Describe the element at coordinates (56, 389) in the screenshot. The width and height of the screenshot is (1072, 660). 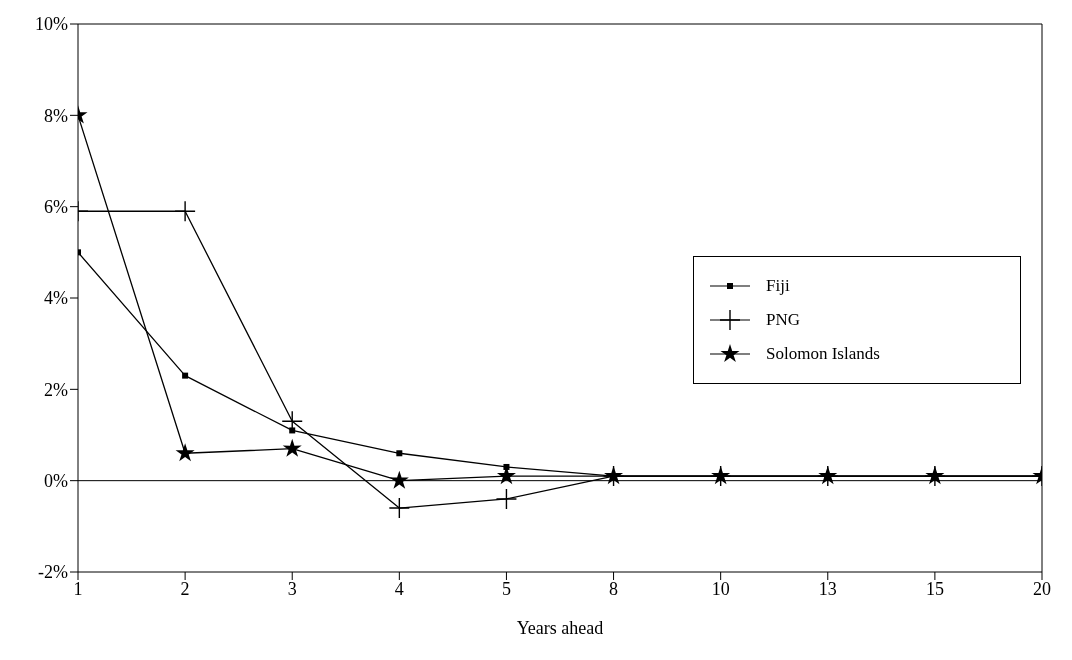
I see `y-tick-label: 2%` at that location.